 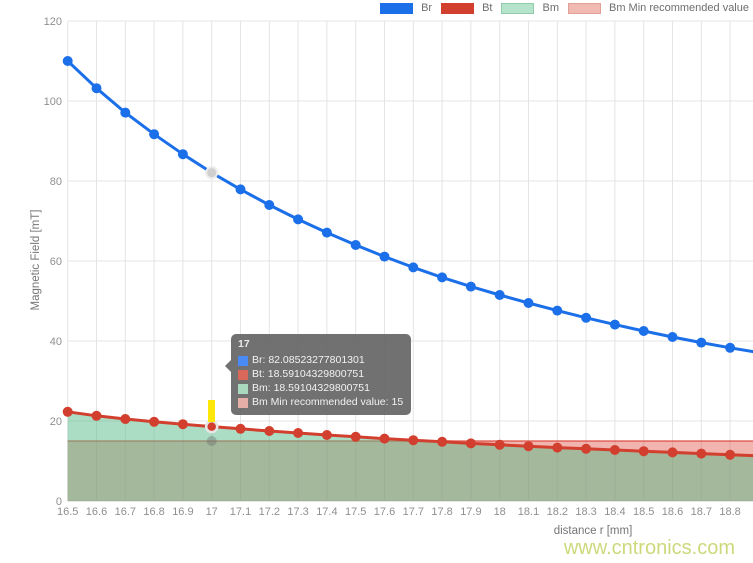 I want to click on x-tick-label: 17.1, so click(x=240, y=512).